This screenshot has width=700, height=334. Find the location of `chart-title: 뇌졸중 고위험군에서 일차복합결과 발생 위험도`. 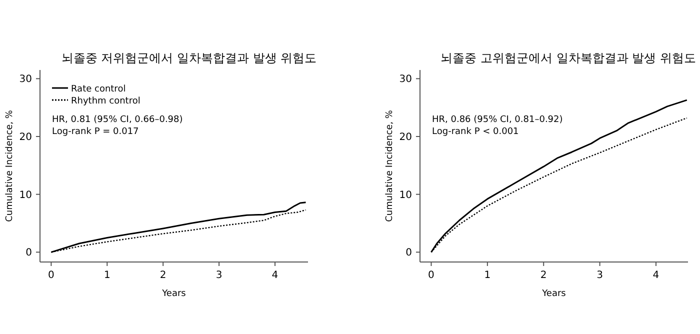

chart-title: 뇌졸중 고위험군에서 일차복합결과 발생 위험도 is located at coordinates (568, 58).